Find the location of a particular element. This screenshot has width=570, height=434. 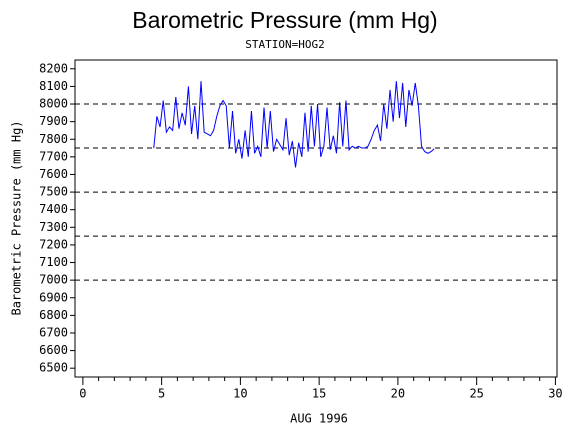

x-axis-title: AUG 1996 is located at coordinates (319, 419).